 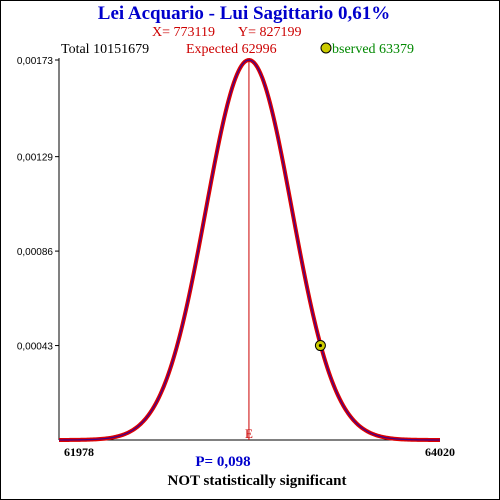 What do you see at coordinates (320, 345) in the screenshot?
I see `observed-point-center` at bounding box center [320, 345].